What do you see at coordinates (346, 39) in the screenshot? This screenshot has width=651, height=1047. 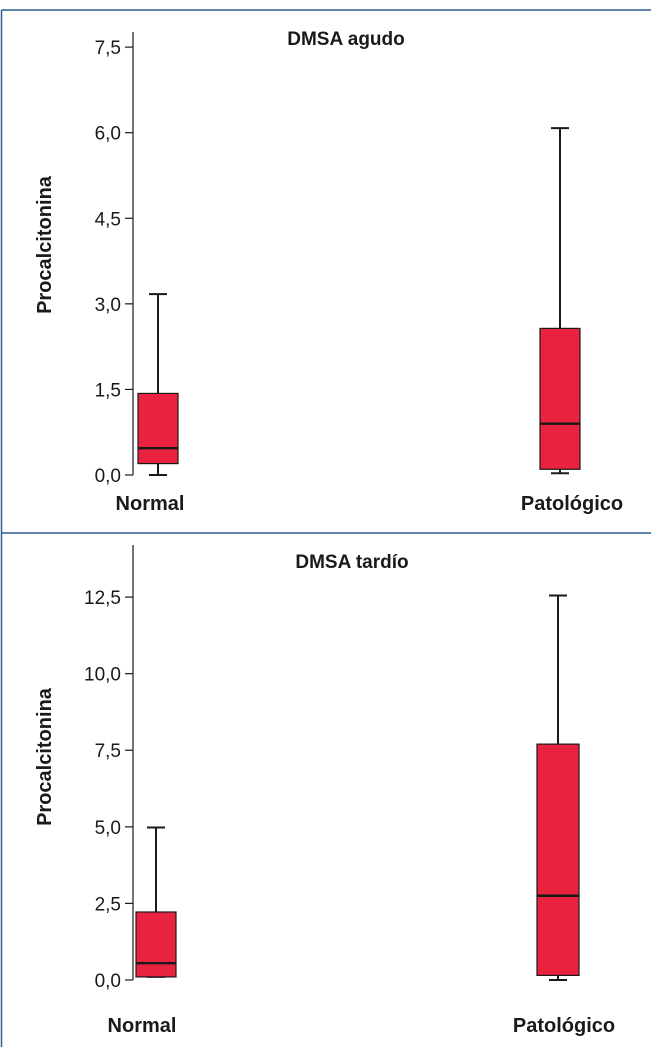 I see `chart-title: DMSA agudo` at bounding box center [346, 39].